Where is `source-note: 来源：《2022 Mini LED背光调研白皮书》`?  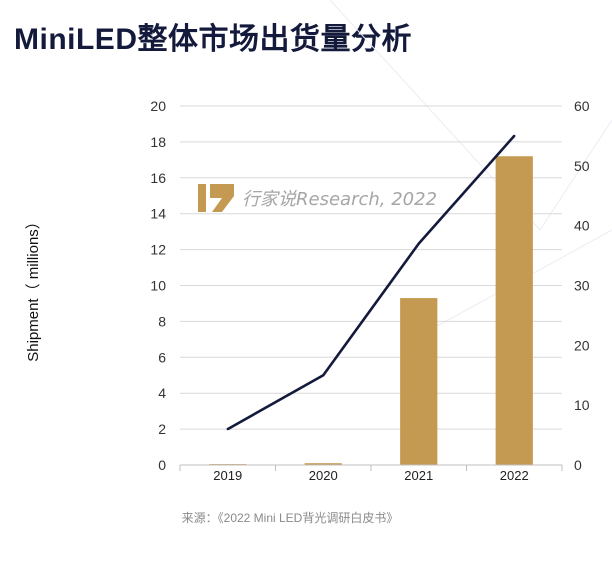
source-note: 来源：《2022 Mini LED背光调研白皮书》 is located at coordinates (290, 517).